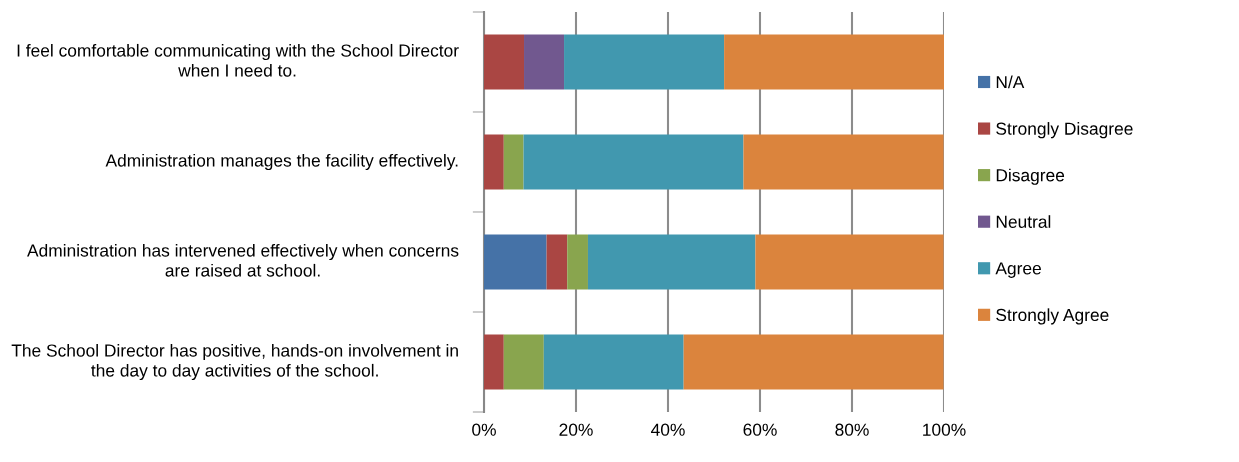 The height and width of the screenshot is (462, 1239). Describe the element at coordinates (1052, 316) in the screenshot. I see `legend-label: Strongly Agree` at that location.